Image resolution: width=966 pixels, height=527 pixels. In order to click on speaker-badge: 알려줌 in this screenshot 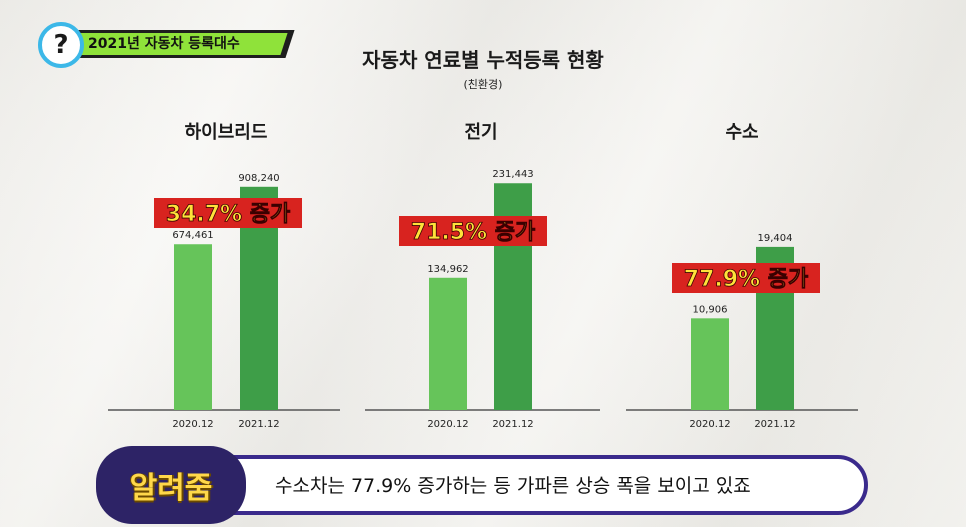, I will do `click(171, 485)`.